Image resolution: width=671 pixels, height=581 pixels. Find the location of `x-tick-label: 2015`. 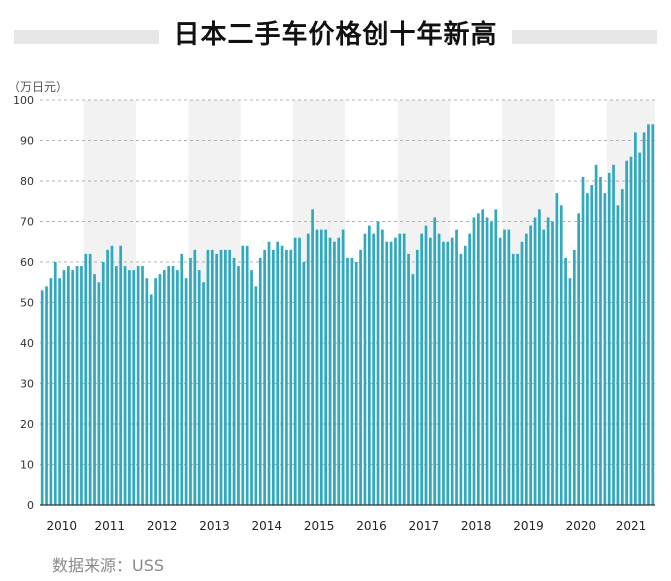

x-tick-label: 2015 is located at coordinates (319, 526).